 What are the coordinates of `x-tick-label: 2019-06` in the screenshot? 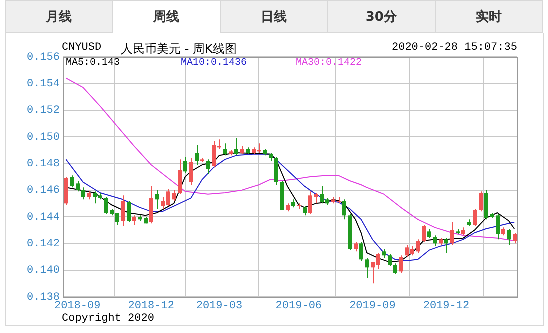 It's located at (299, 306).